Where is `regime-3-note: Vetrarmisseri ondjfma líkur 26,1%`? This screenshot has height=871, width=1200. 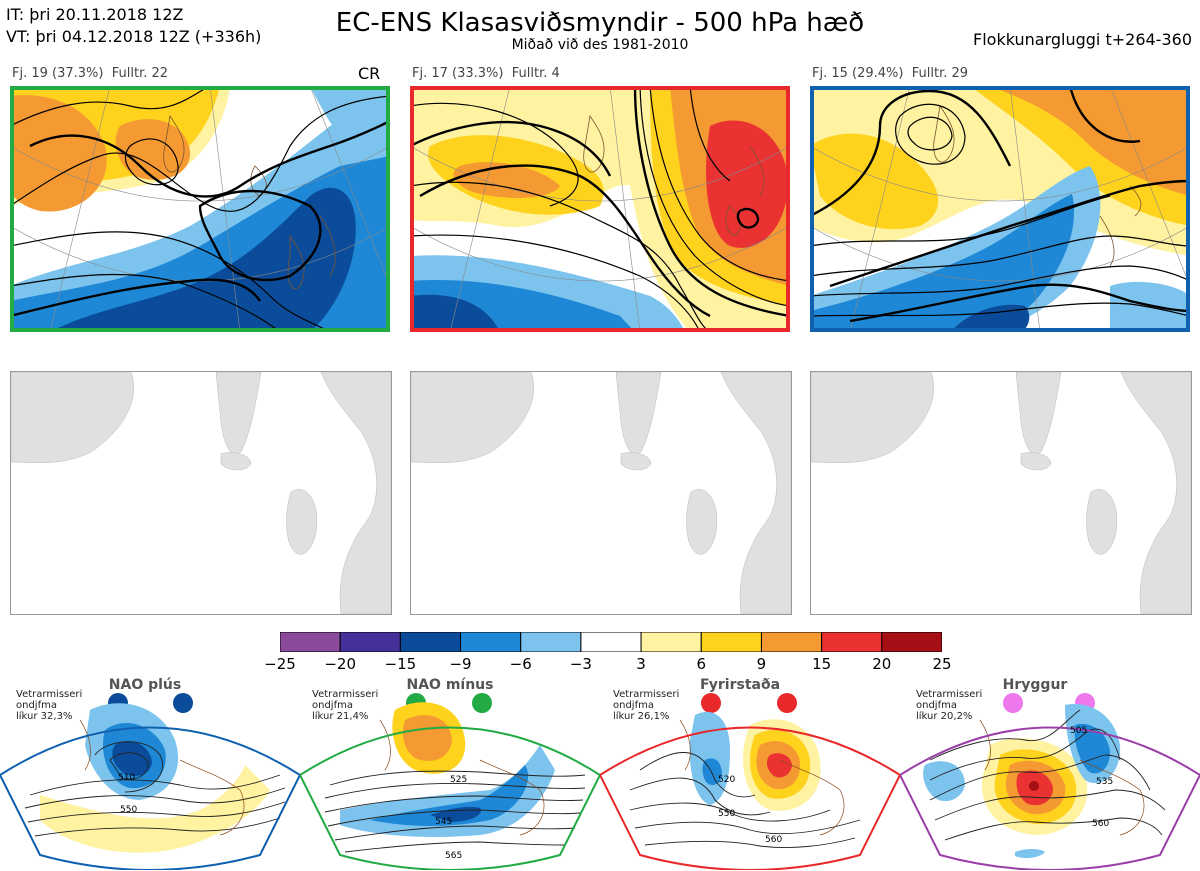 regime-3-note: Vetrarmisseri ondjfma líkur 26,1% is located at coordinates (646, 705).